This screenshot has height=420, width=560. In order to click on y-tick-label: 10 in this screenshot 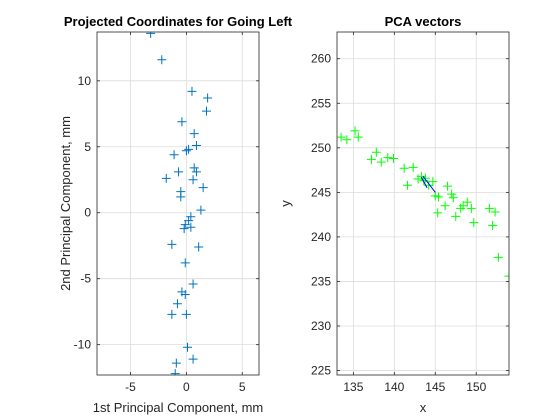, I will do `click(85, 81)`.